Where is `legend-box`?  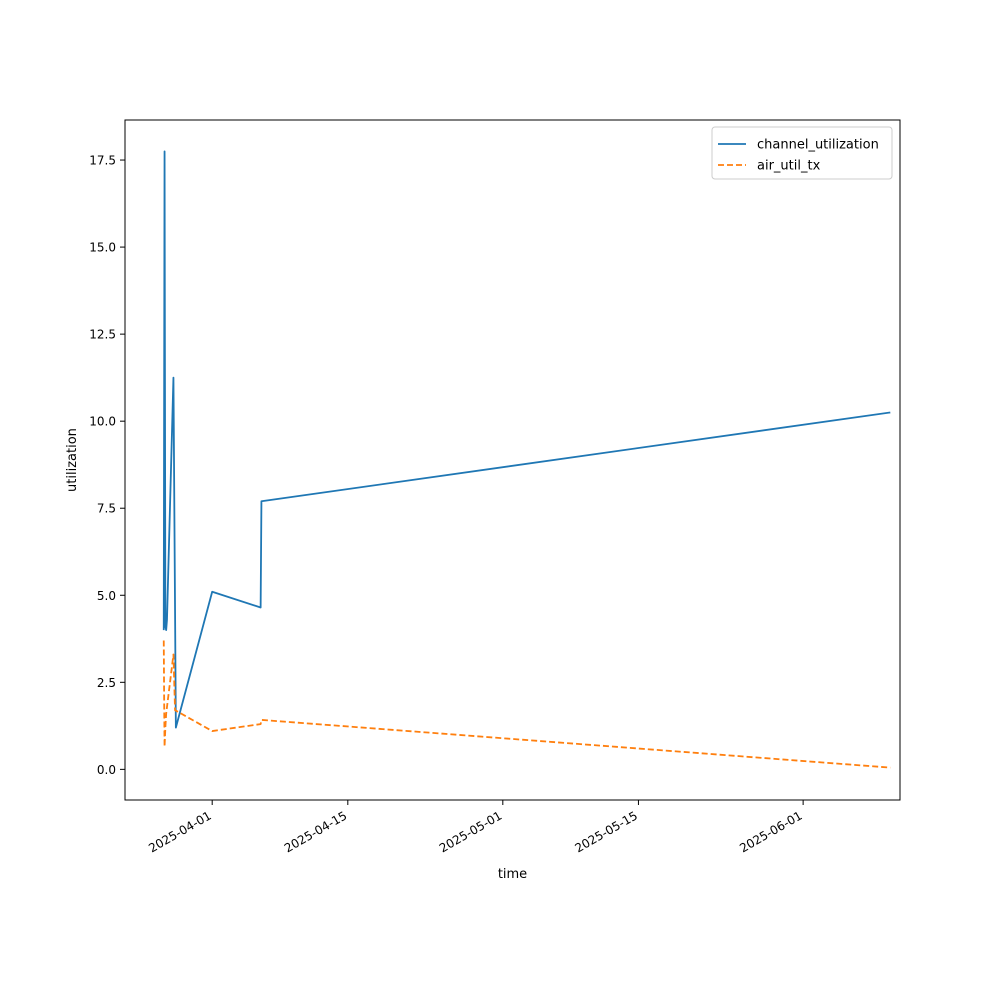 legend-box is located at coordinates (802, 153).